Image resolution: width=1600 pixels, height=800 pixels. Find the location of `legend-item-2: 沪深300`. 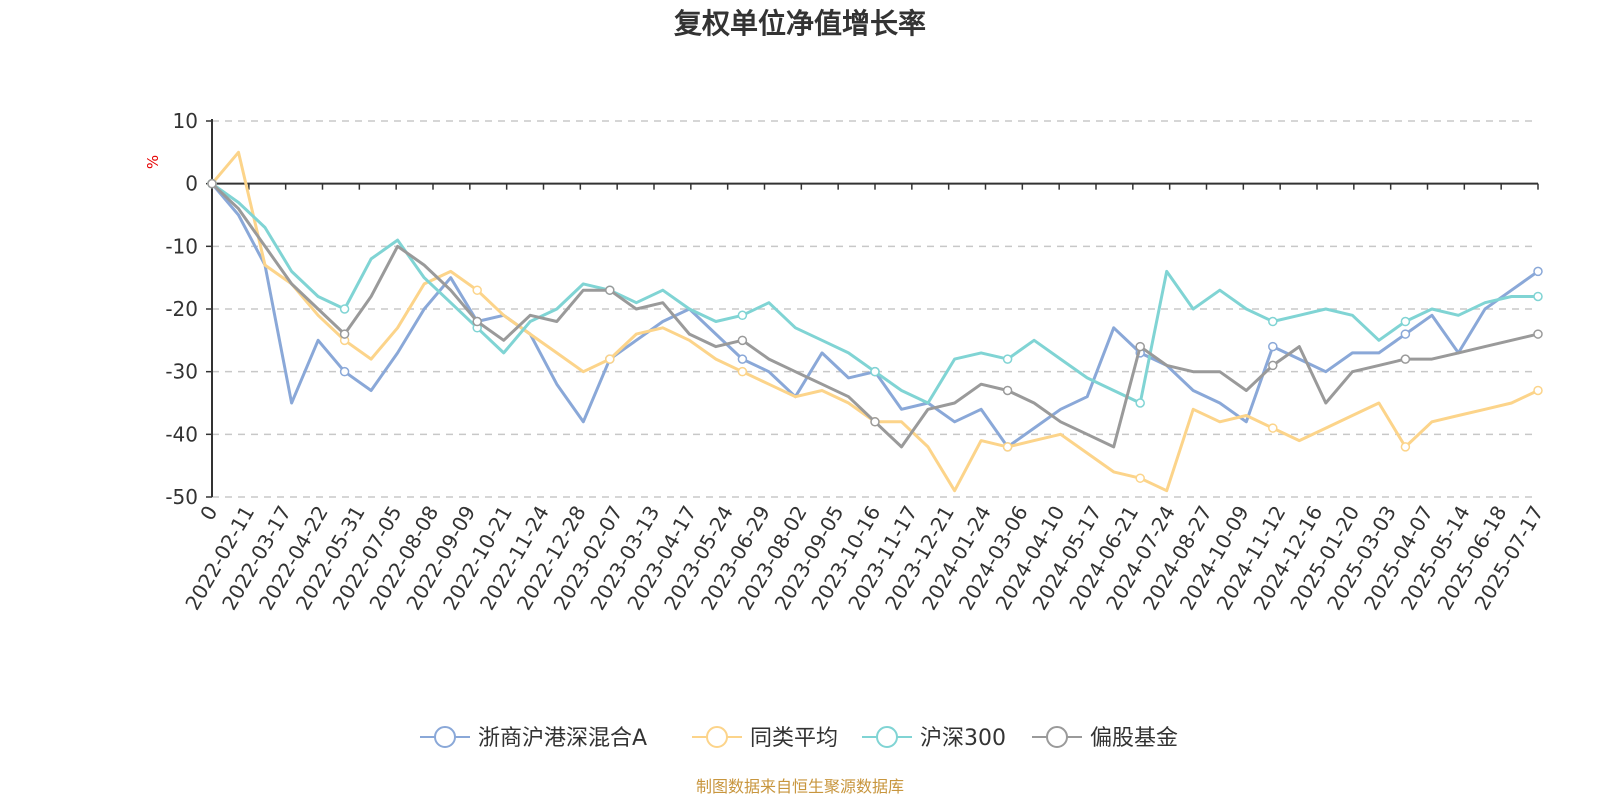

legend-item-2: 沪深300 is located at coordinates (934, 738).